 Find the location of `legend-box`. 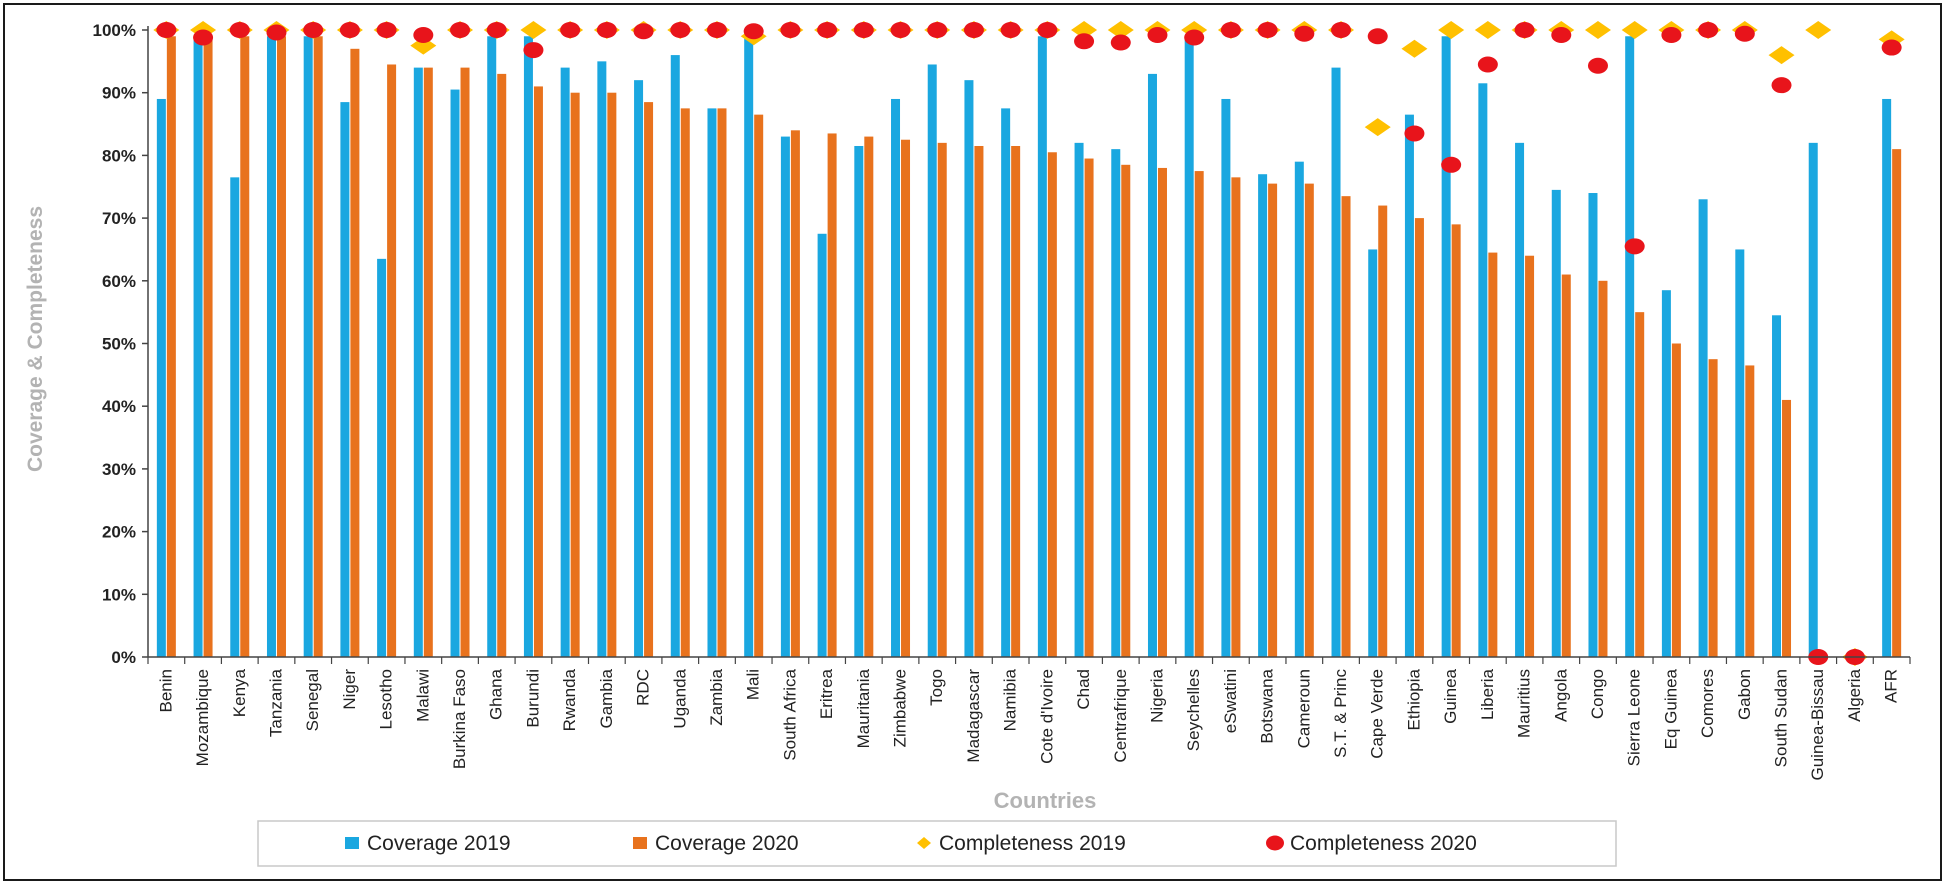

legend-box is located at coordinates (937, 843).